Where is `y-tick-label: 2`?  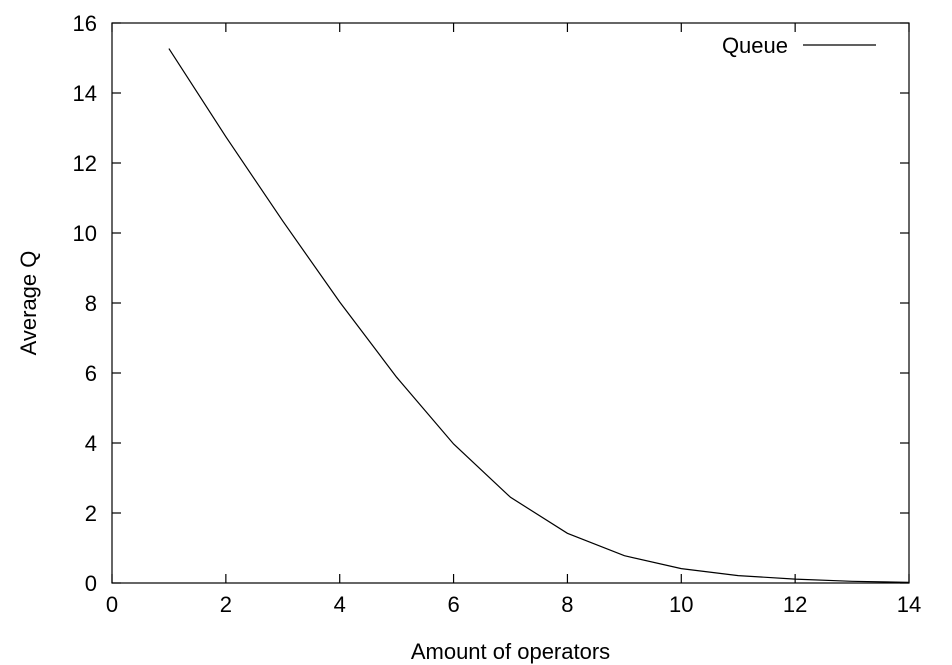 y-tick-label: 2 is located at coordinates (91, 513).